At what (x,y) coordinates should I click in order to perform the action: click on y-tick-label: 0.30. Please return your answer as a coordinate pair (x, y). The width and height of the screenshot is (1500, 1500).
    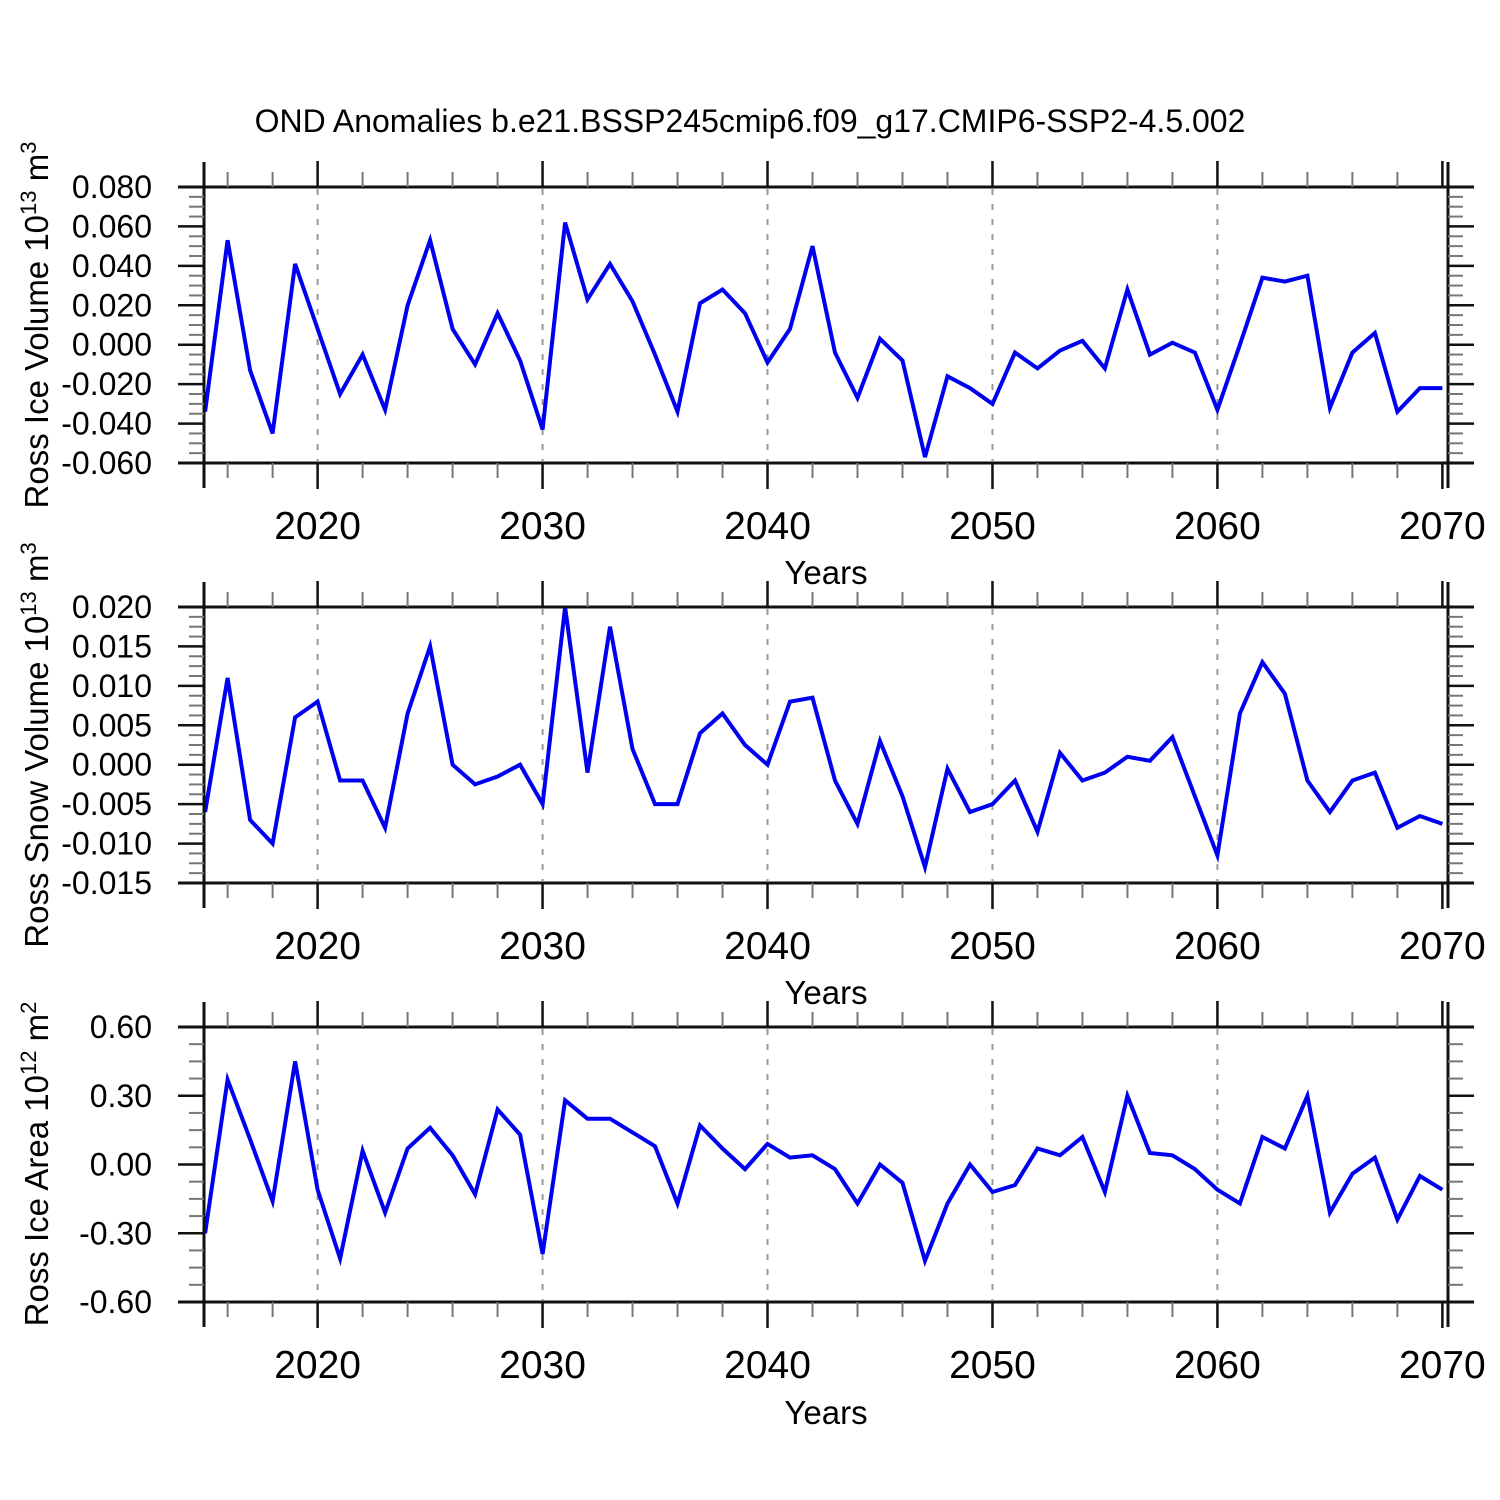
    Looking at the image, I should click on (121, 1096).